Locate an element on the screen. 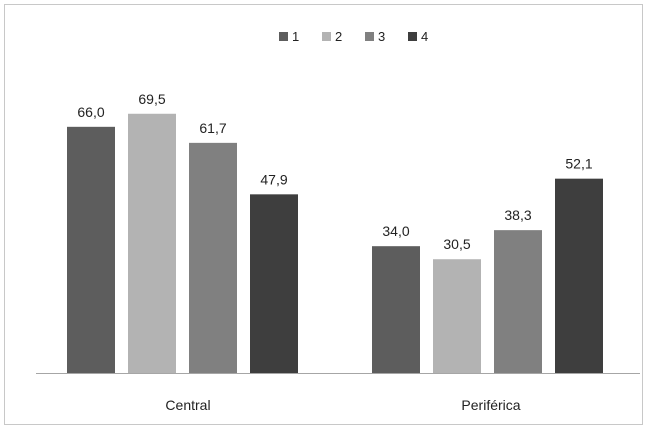  bar-series-3-periferica is located at coordinates (518, 301).